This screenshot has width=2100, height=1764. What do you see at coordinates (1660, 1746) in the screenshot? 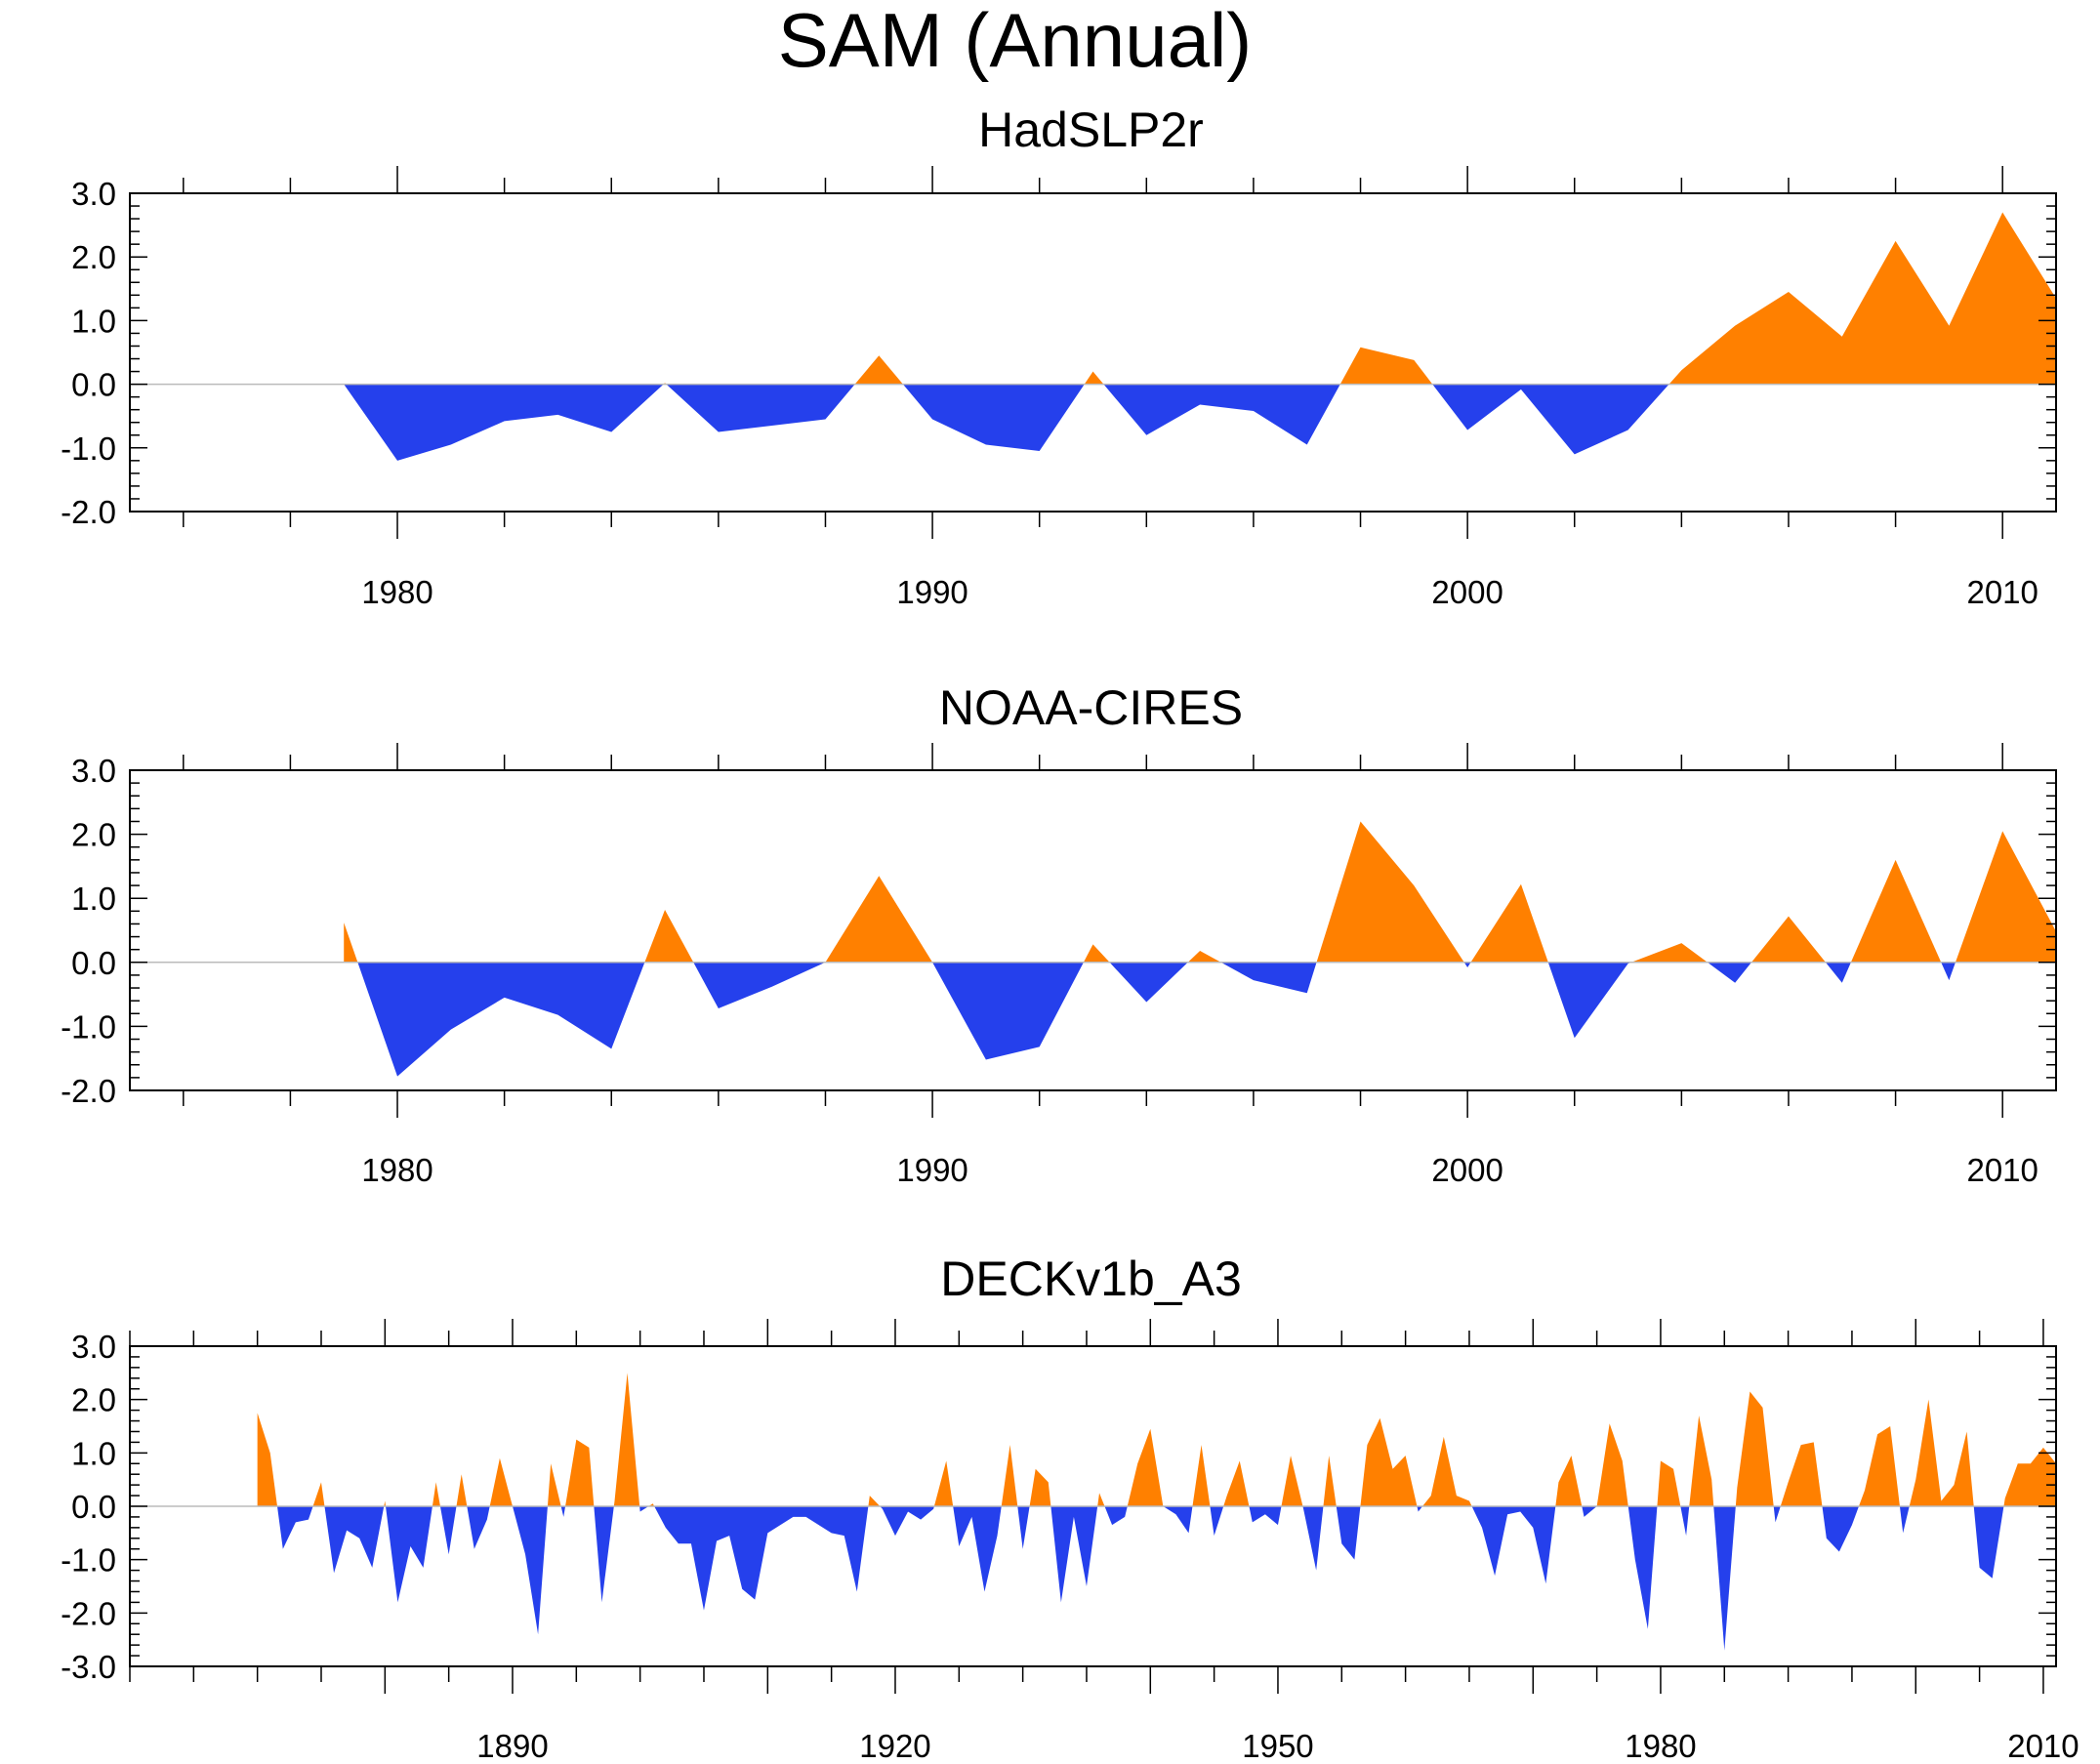
I see `x-tick-label: 1980` at bounding box center [1660, 1746].